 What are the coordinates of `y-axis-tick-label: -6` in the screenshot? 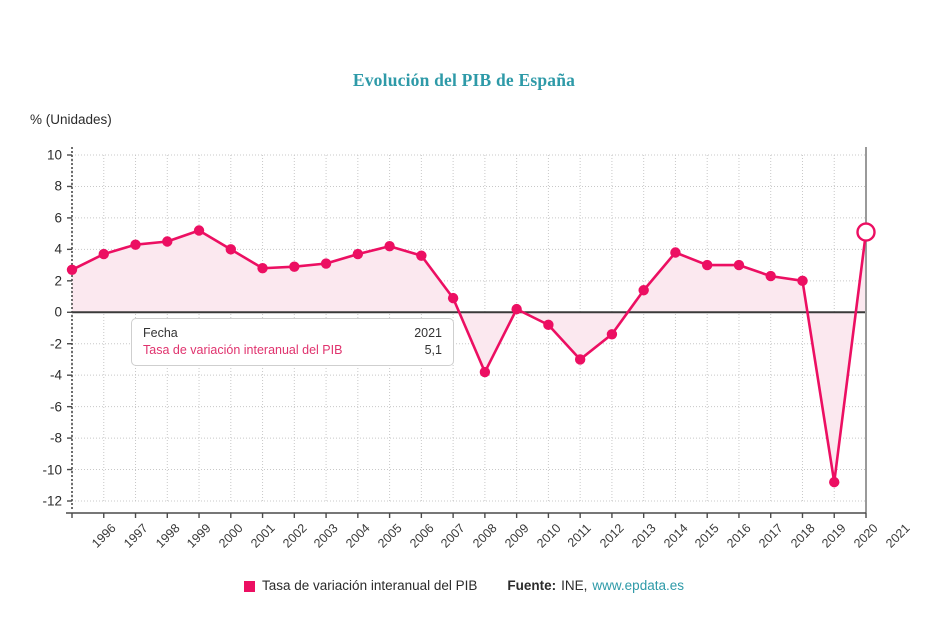 It's located at (55, 407).